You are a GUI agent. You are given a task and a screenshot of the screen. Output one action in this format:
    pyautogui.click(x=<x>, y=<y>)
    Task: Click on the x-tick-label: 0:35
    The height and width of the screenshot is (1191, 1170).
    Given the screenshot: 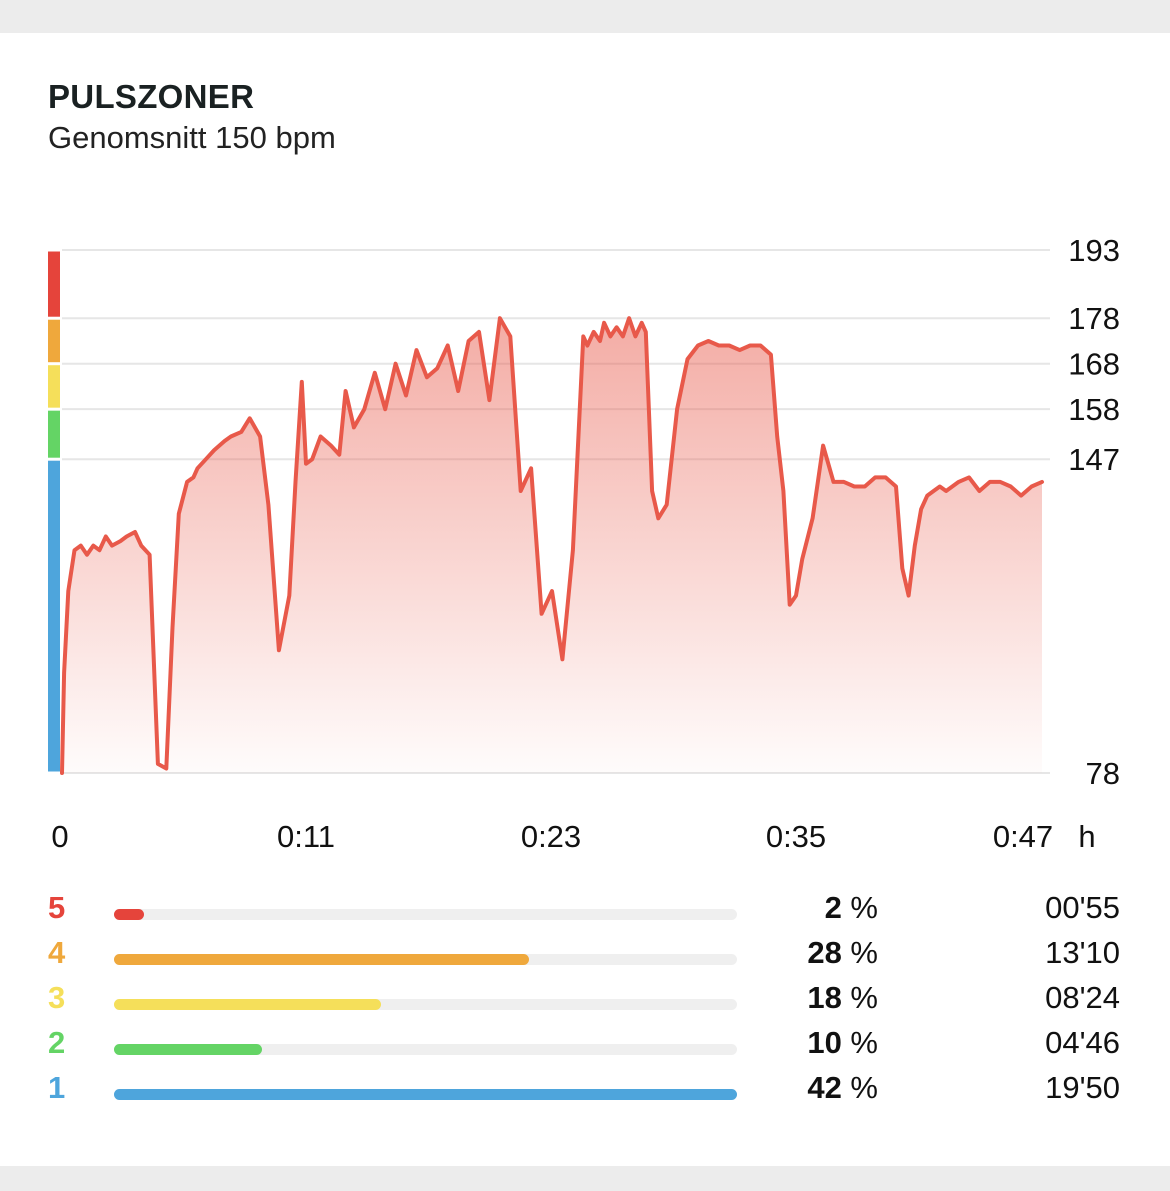 What is the action you would take?
    pyautogui.click(x=796, y=836)
    